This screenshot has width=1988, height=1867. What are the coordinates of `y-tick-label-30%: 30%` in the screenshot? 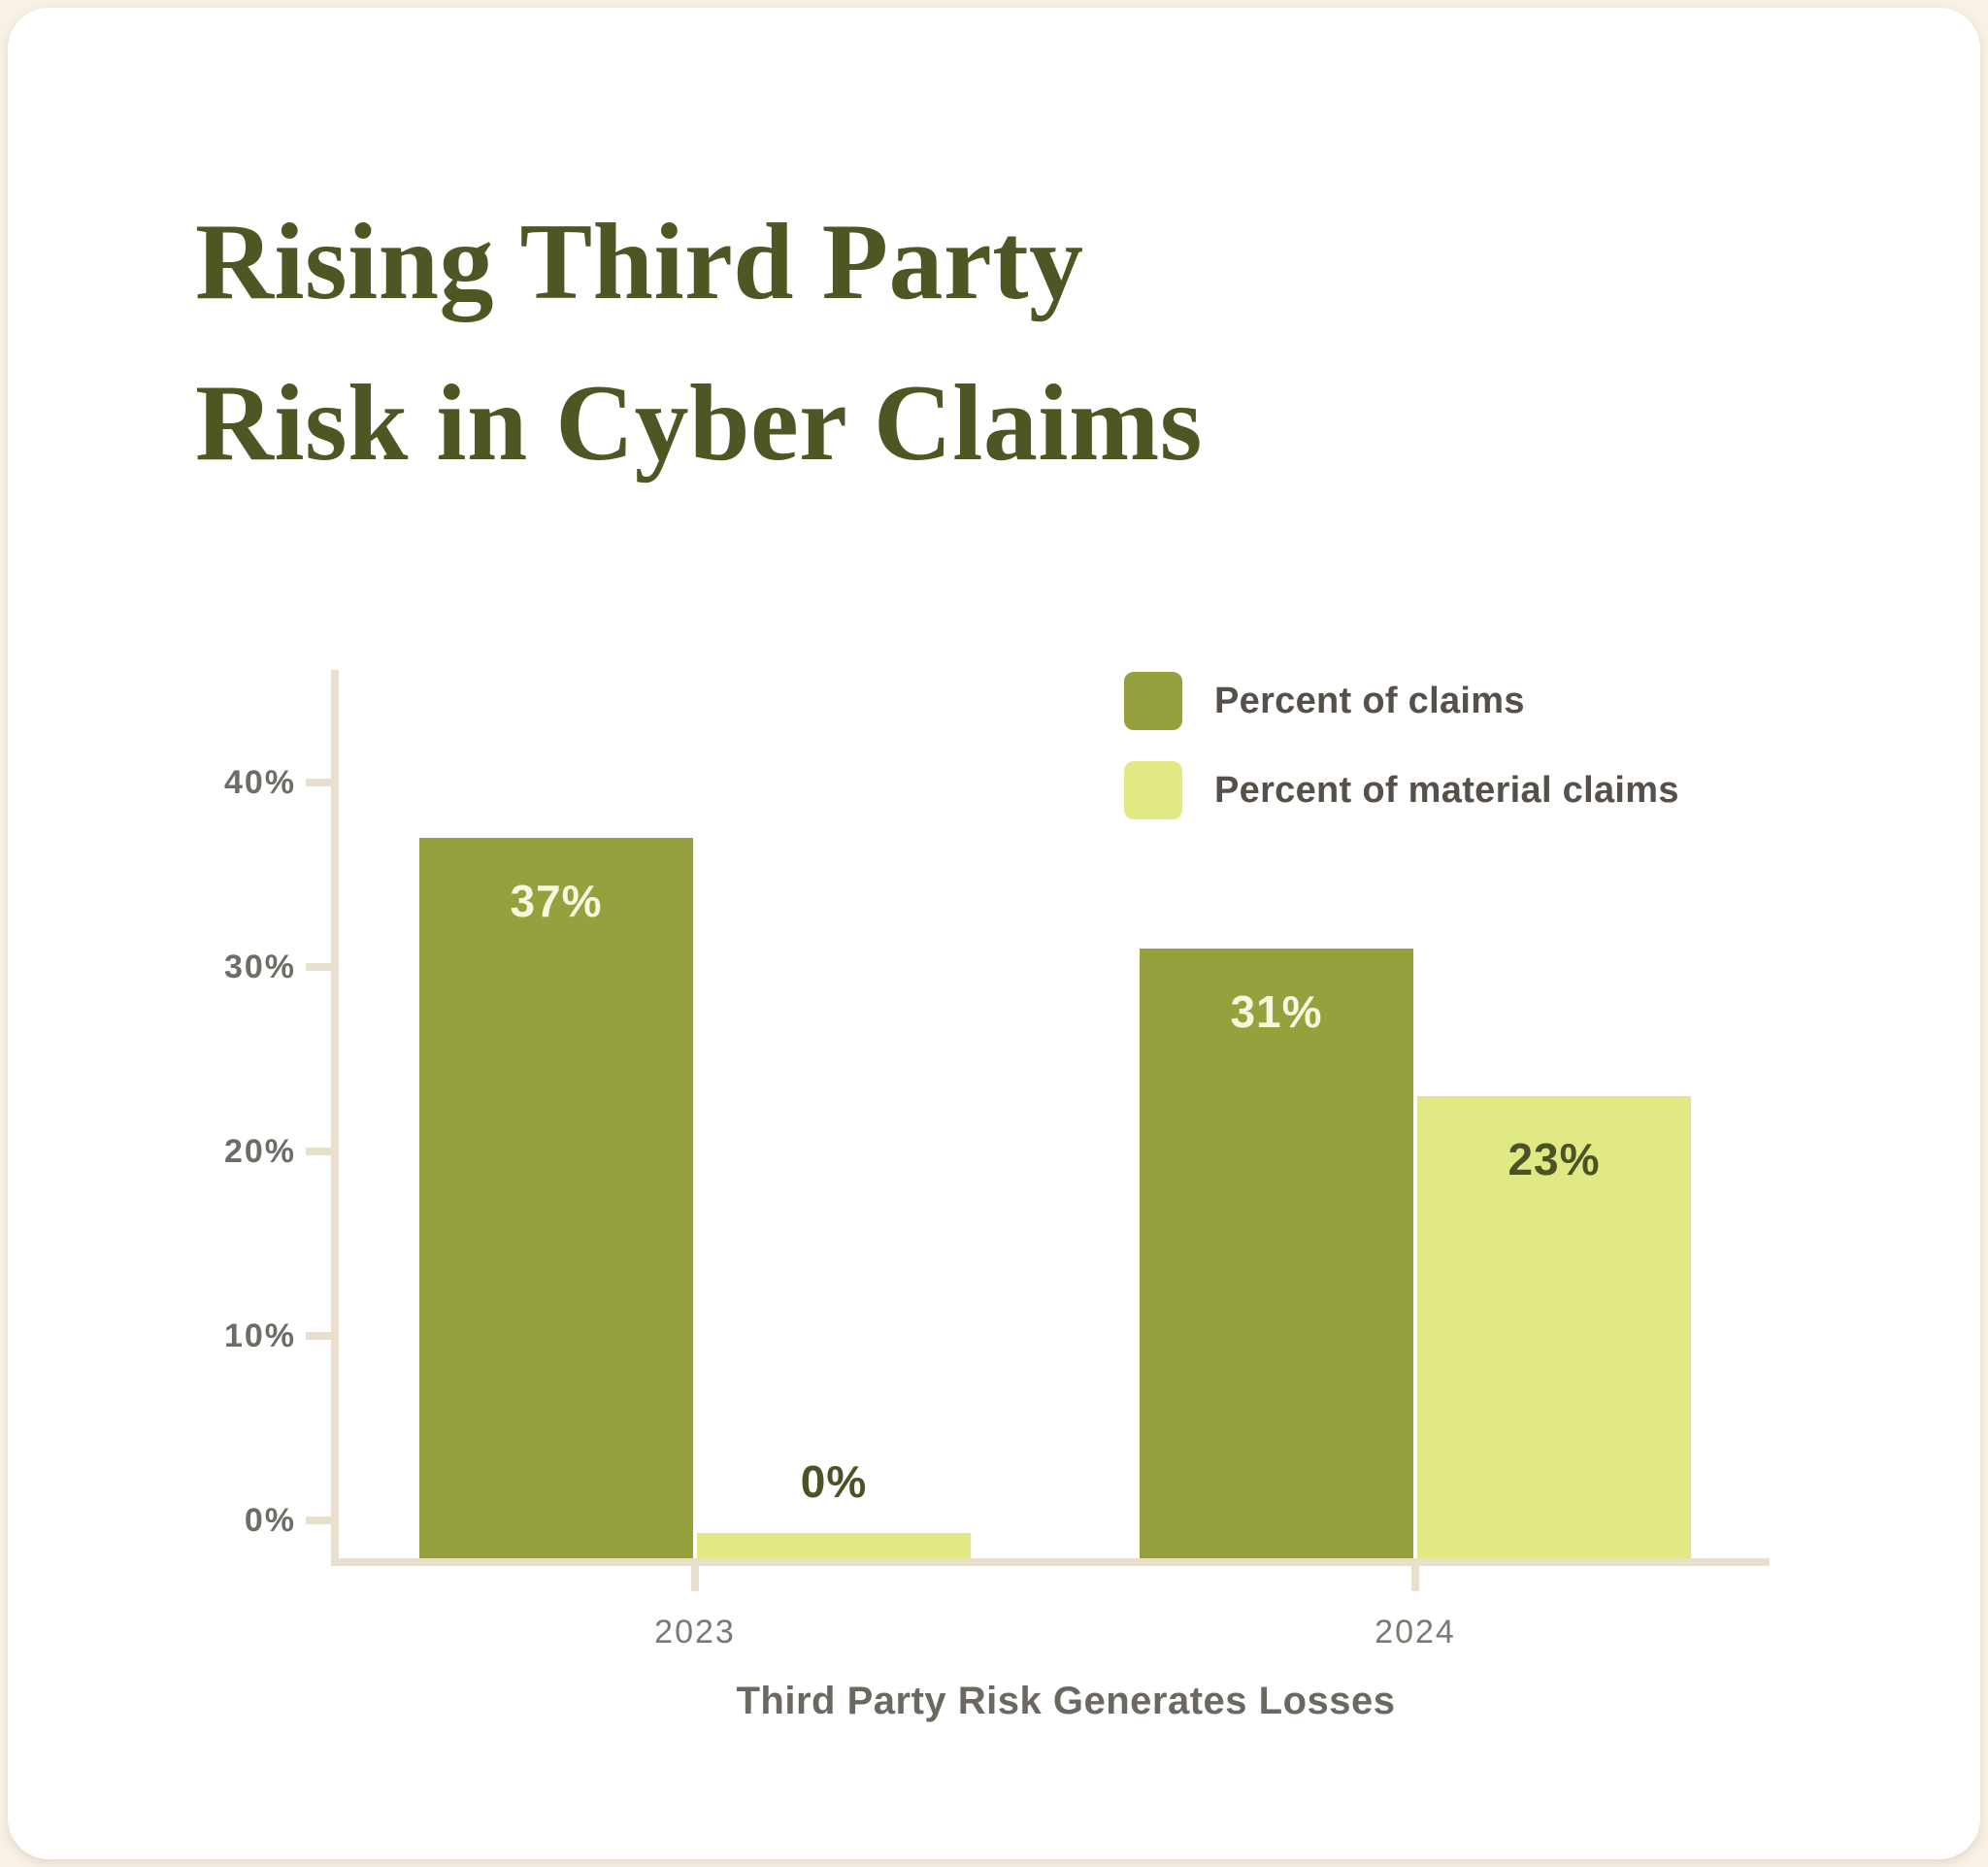 It's located at (259, 967).